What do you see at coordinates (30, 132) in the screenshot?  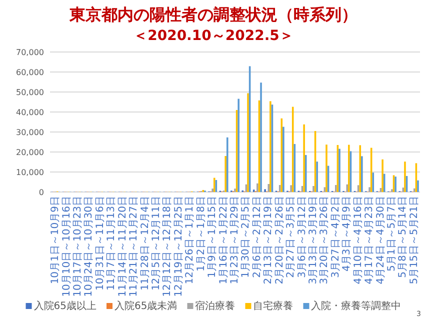 I see `y-tick-label: 30,000` at bounding box center [30, 132].